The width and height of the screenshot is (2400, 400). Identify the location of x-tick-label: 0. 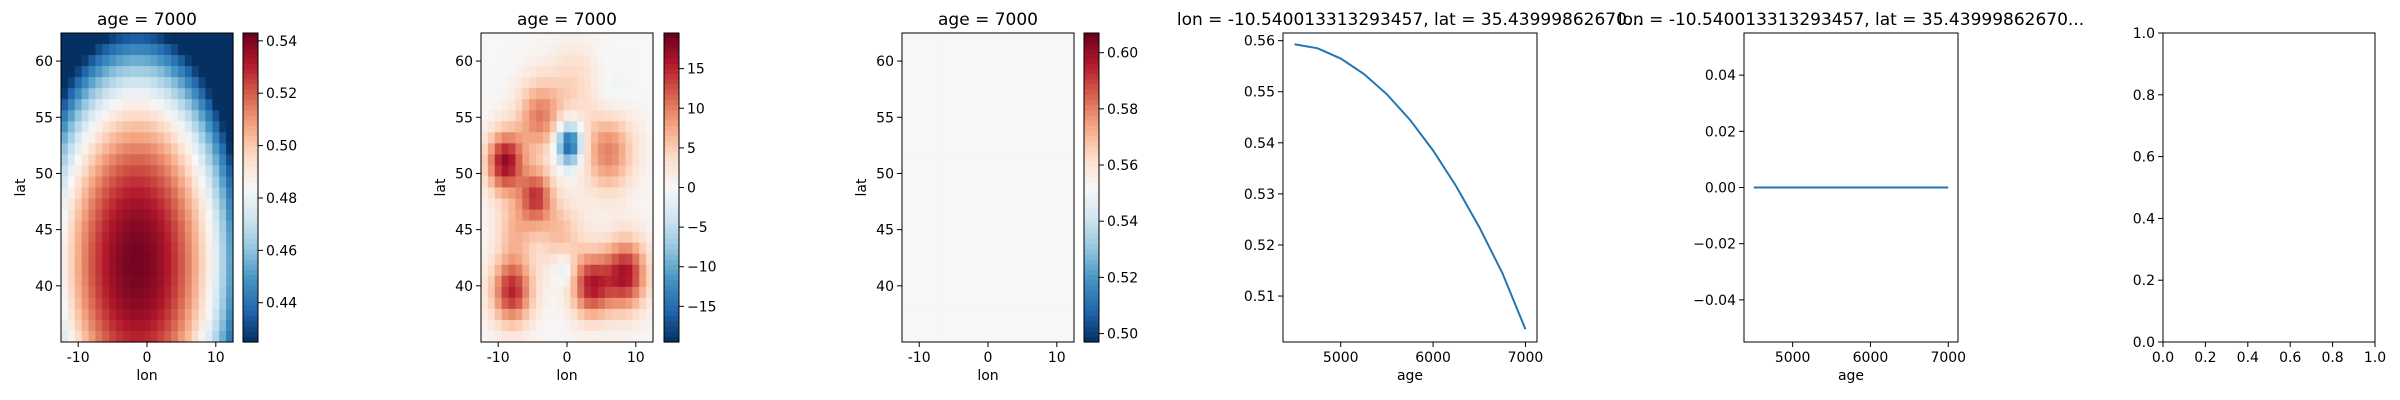
(567, 358).